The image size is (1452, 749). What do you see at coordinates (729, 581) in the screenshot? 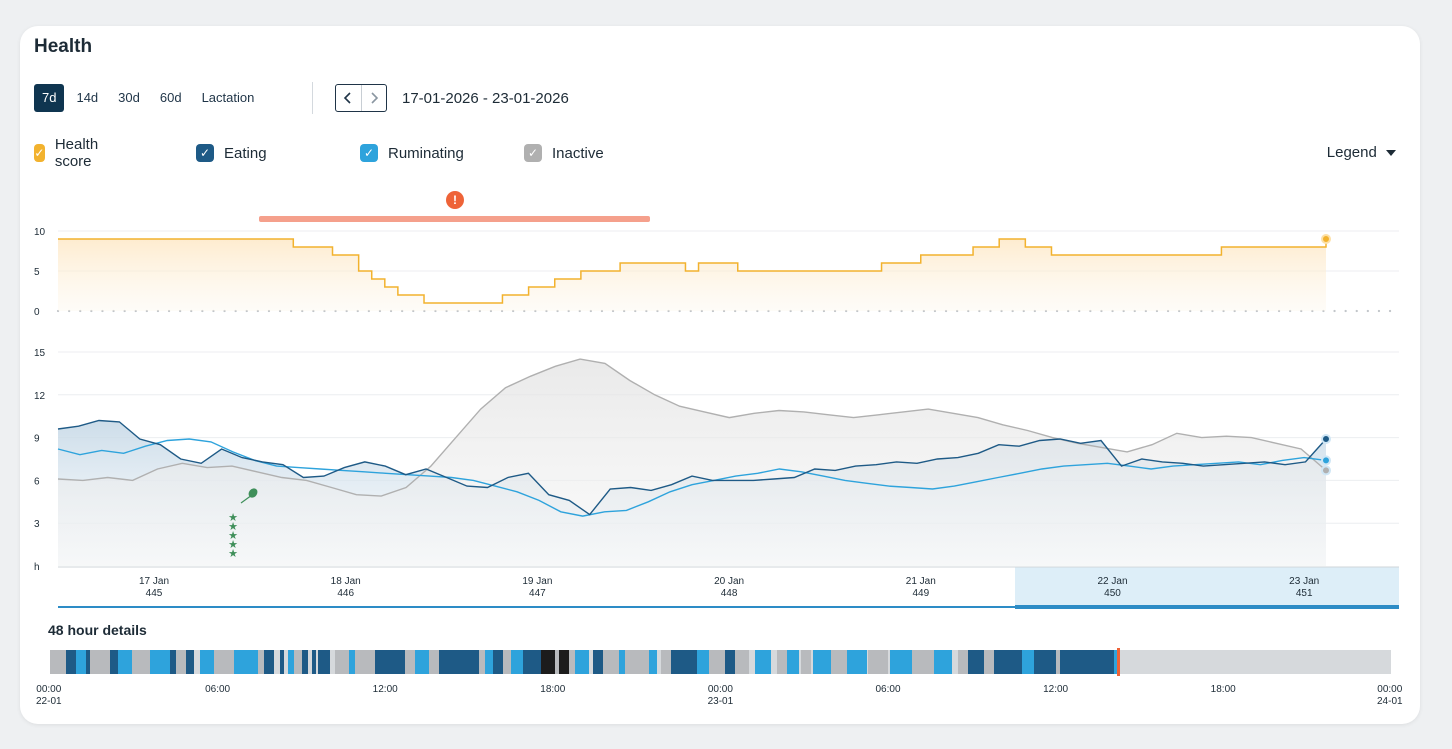
I see `day-label-date: 20 Jan` at bounding box center [729, 581].